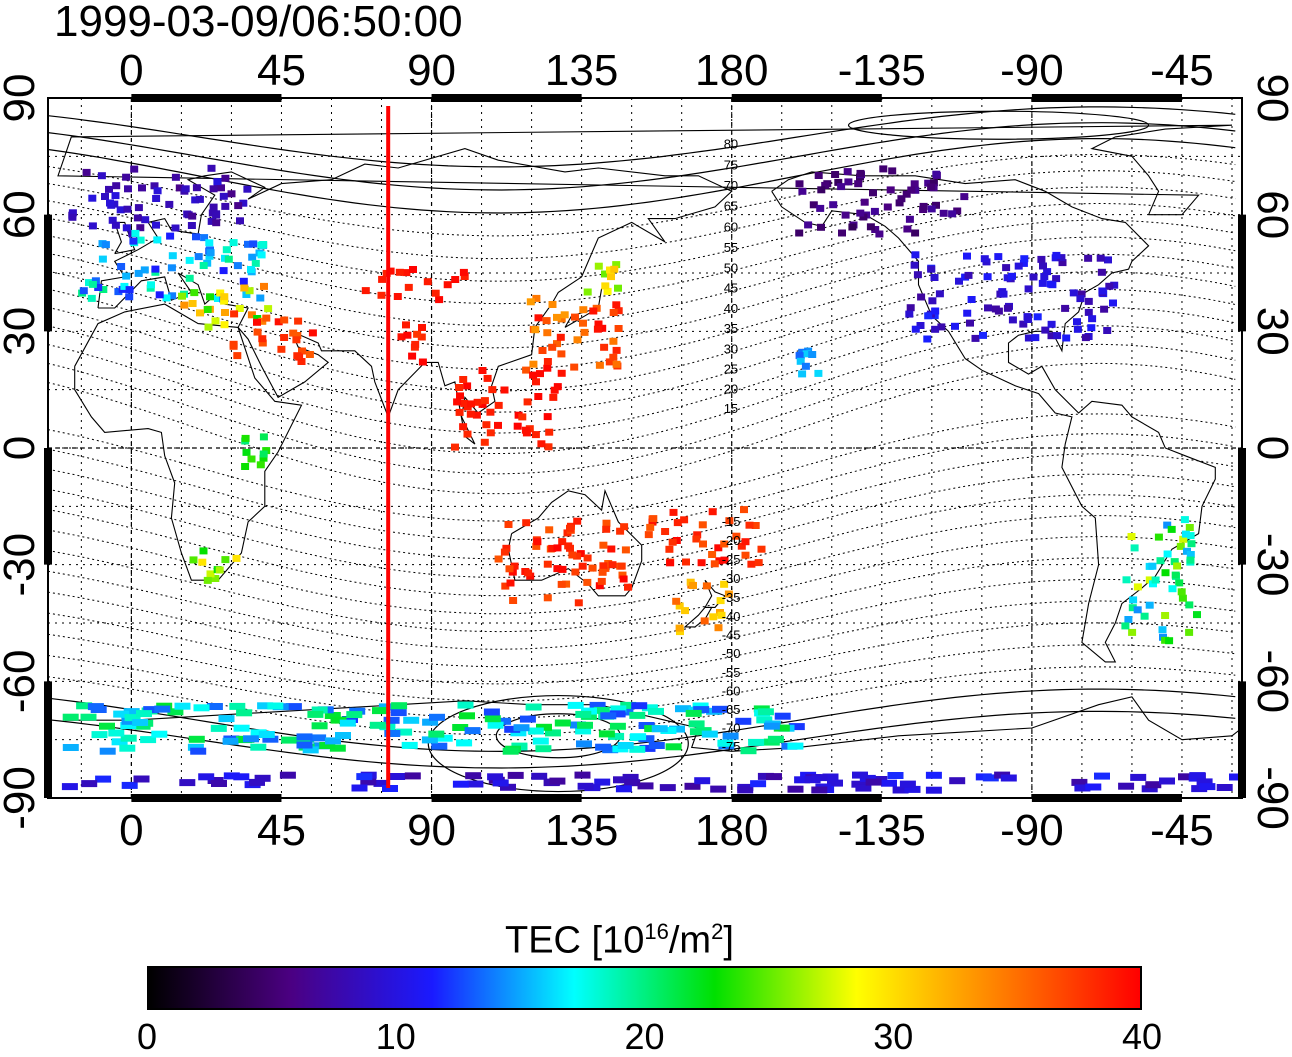  I want to click on y-tick-label-left: -90, so click(22, 798).